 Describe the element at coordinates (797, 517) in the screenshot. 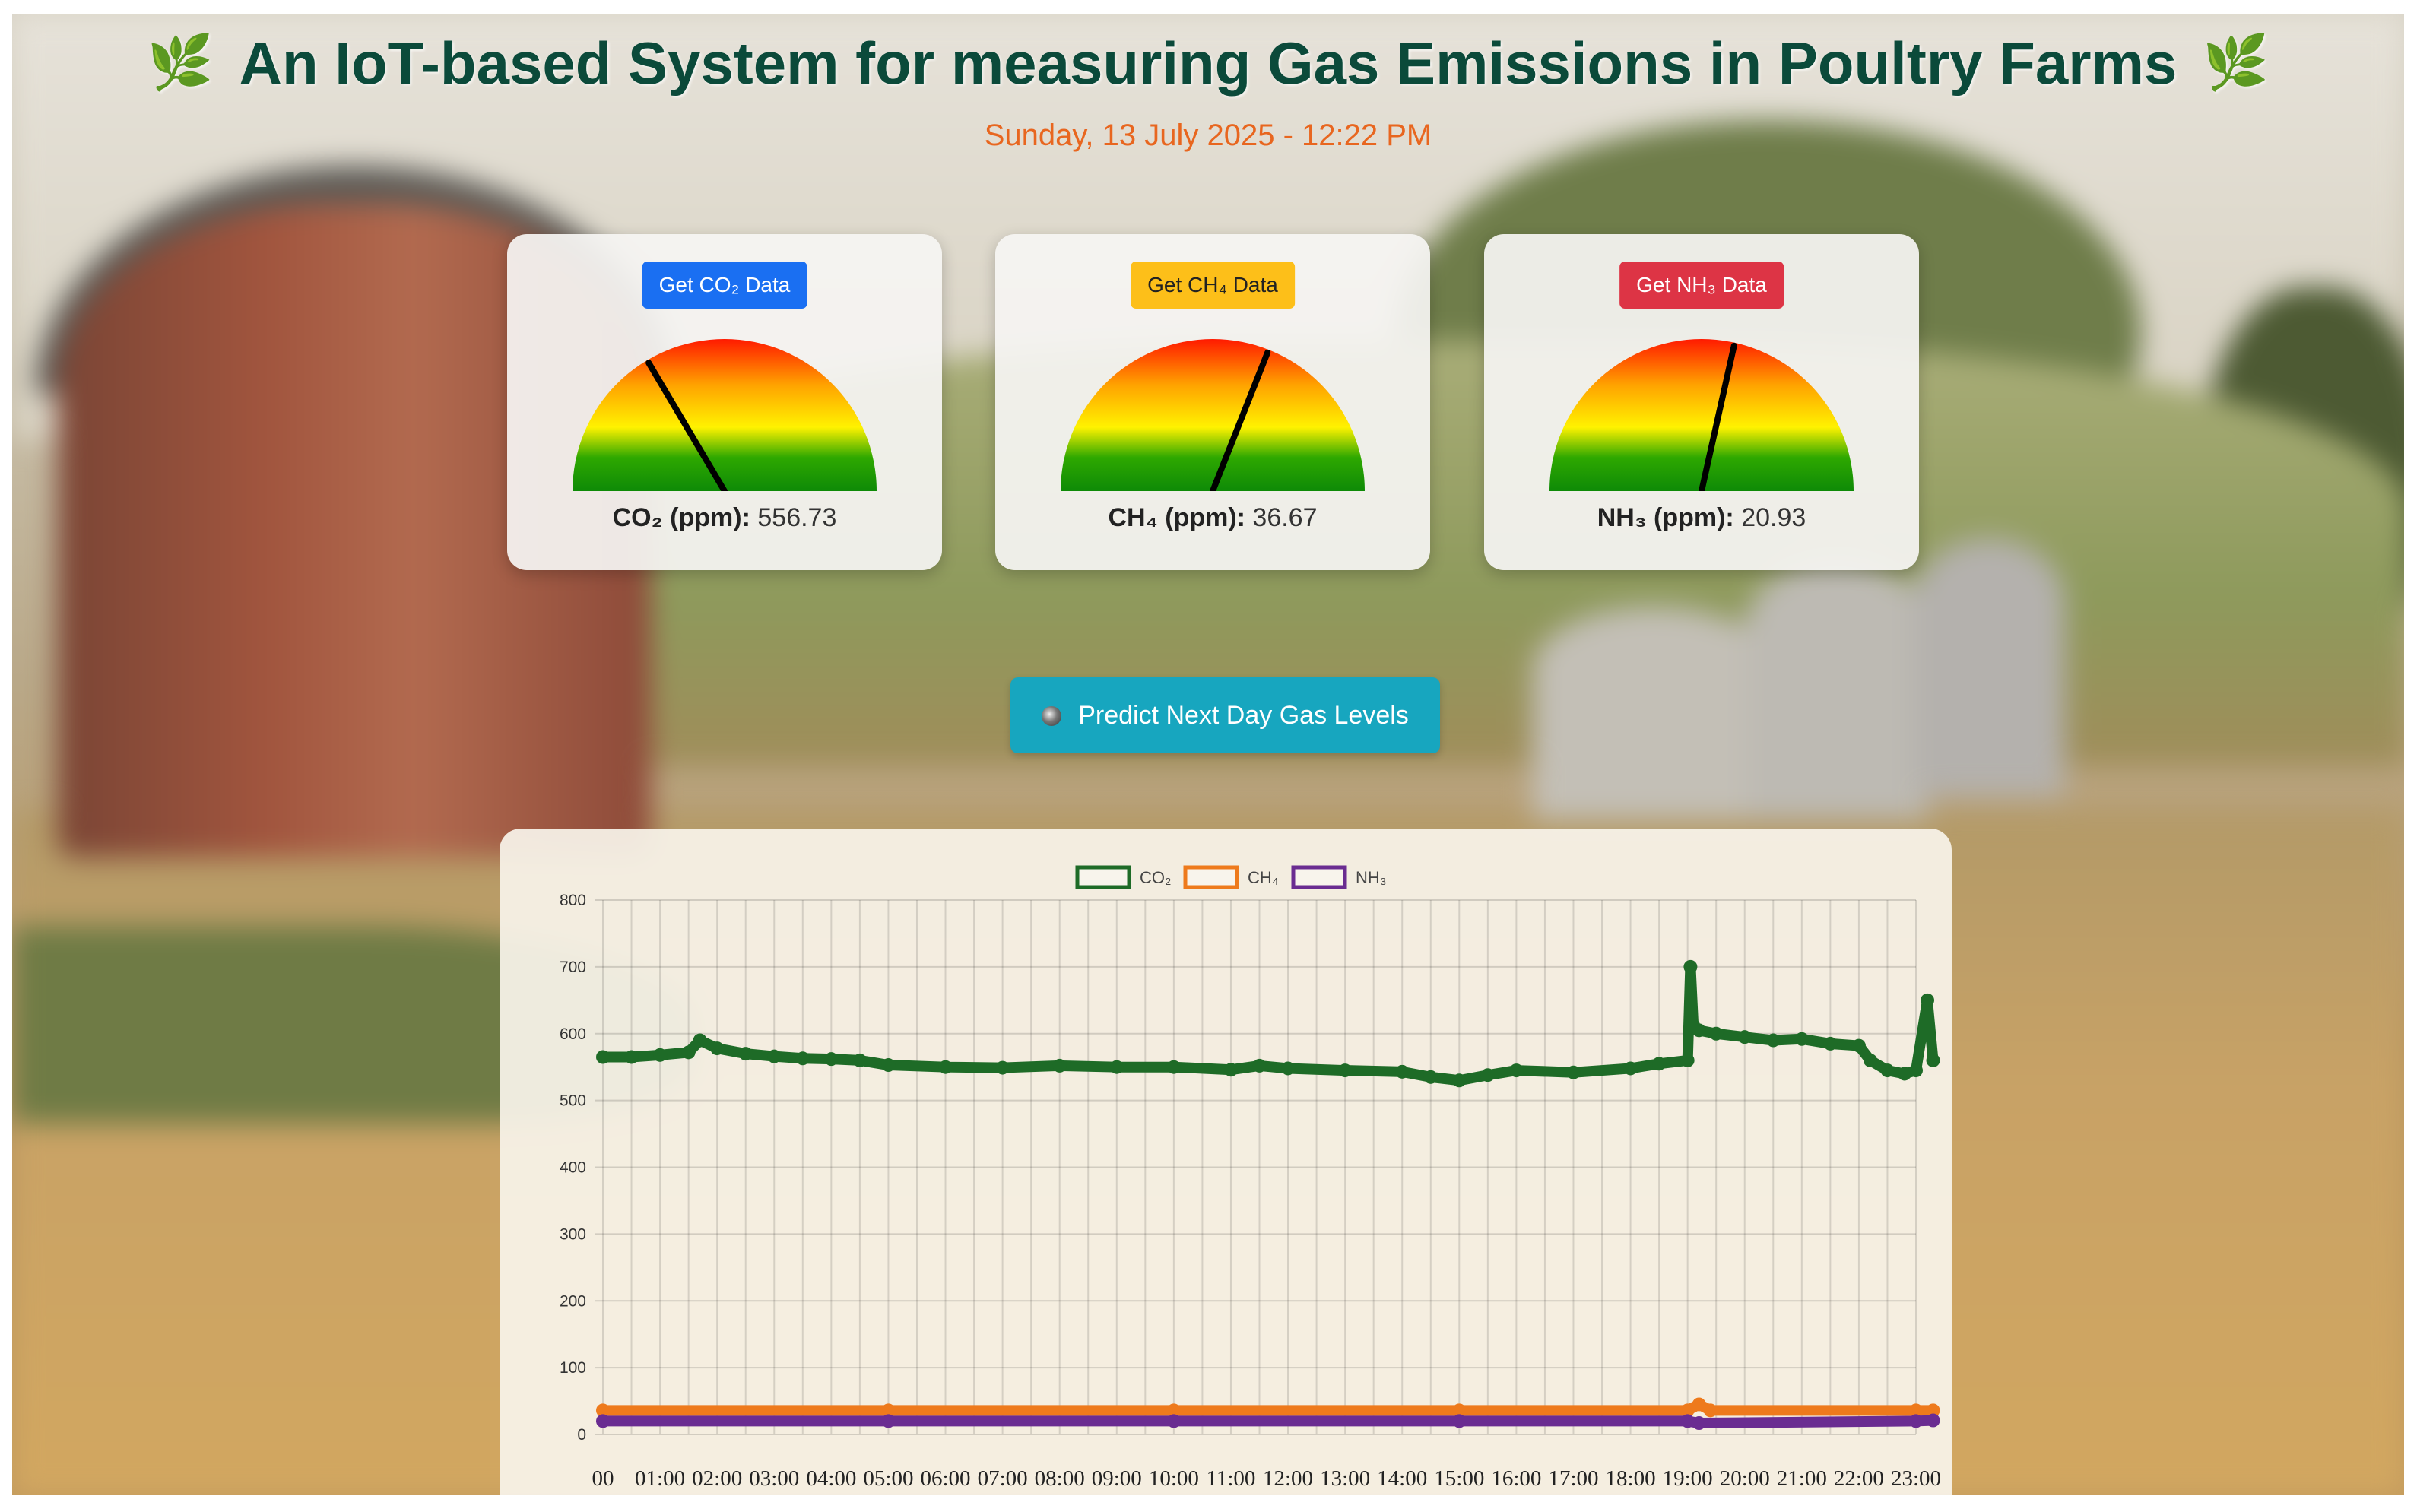

I see `co2-value: 556.73` at that location.